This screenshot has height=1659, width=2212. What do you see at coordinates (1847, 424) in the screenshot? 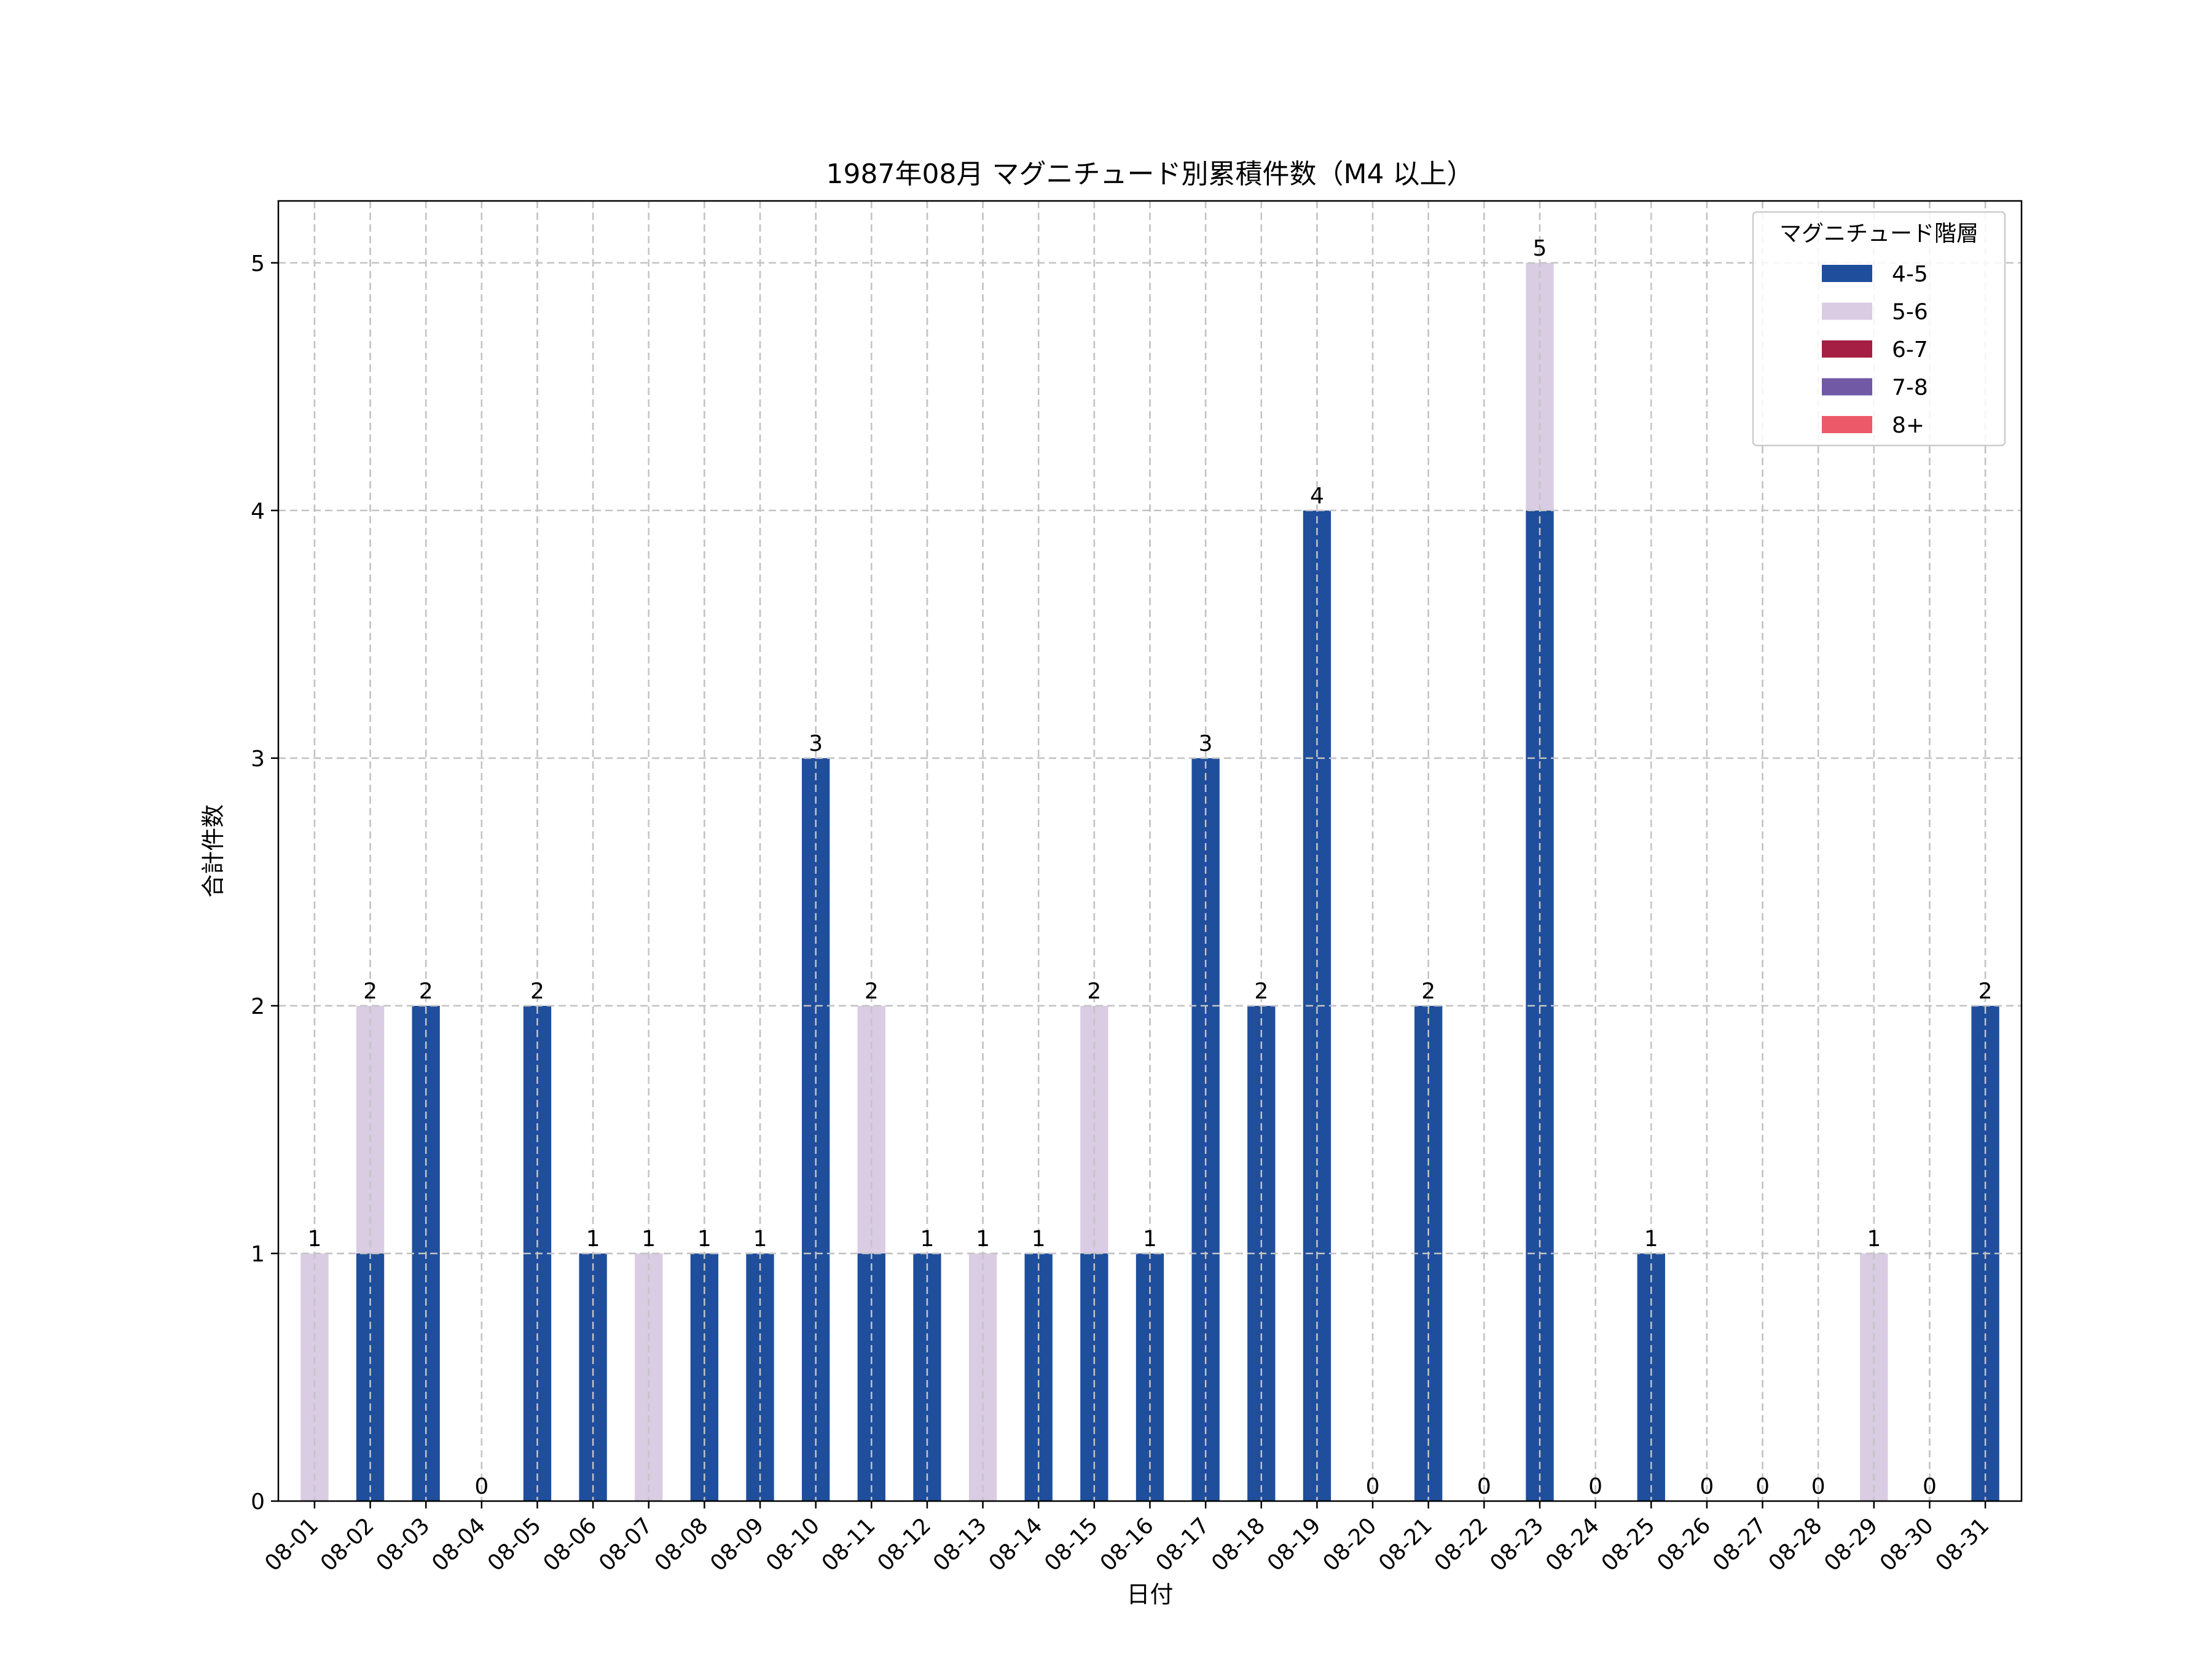
I see `legend-swatch-8+` at bounding box center [1847, 424].